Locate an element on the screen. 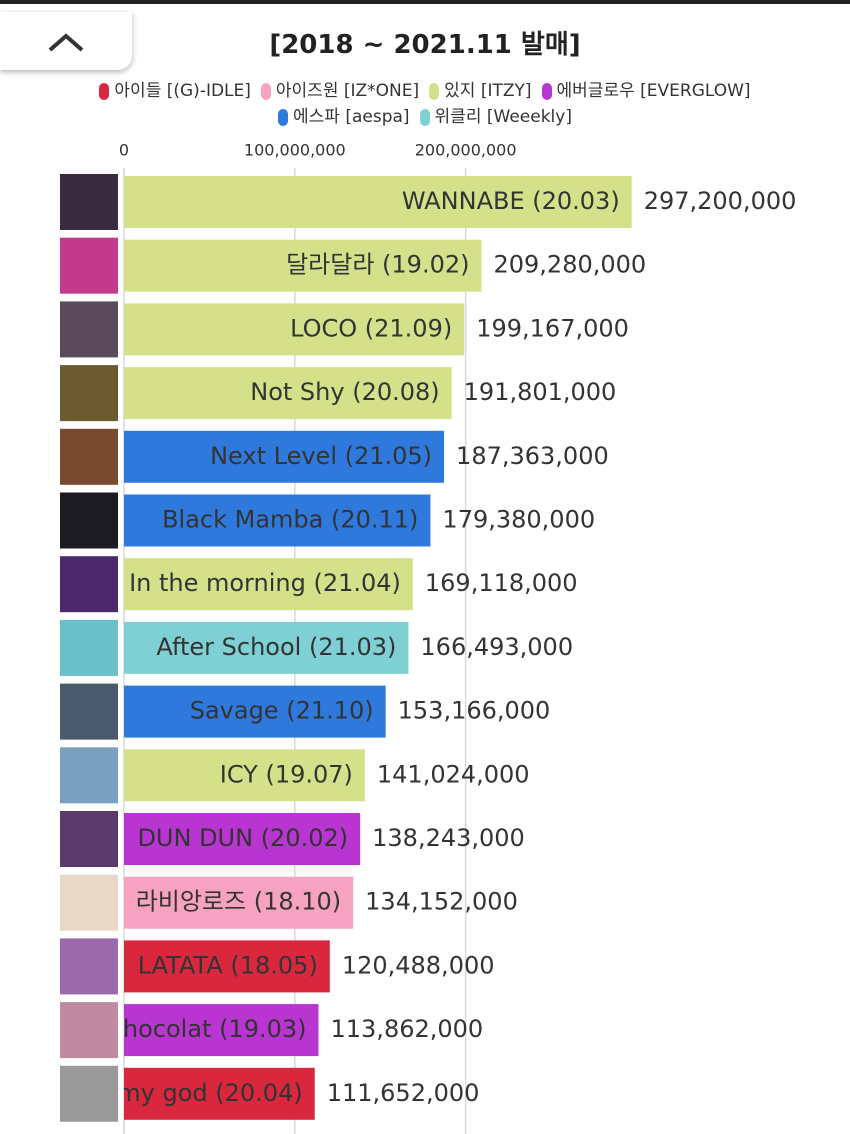  bar-label: After School (21.03) is located at coordinates (276, 647).